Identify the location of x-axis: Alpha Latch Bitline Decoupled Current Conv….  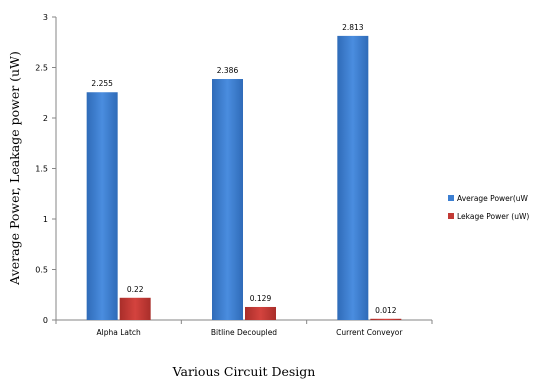
(244, 328).